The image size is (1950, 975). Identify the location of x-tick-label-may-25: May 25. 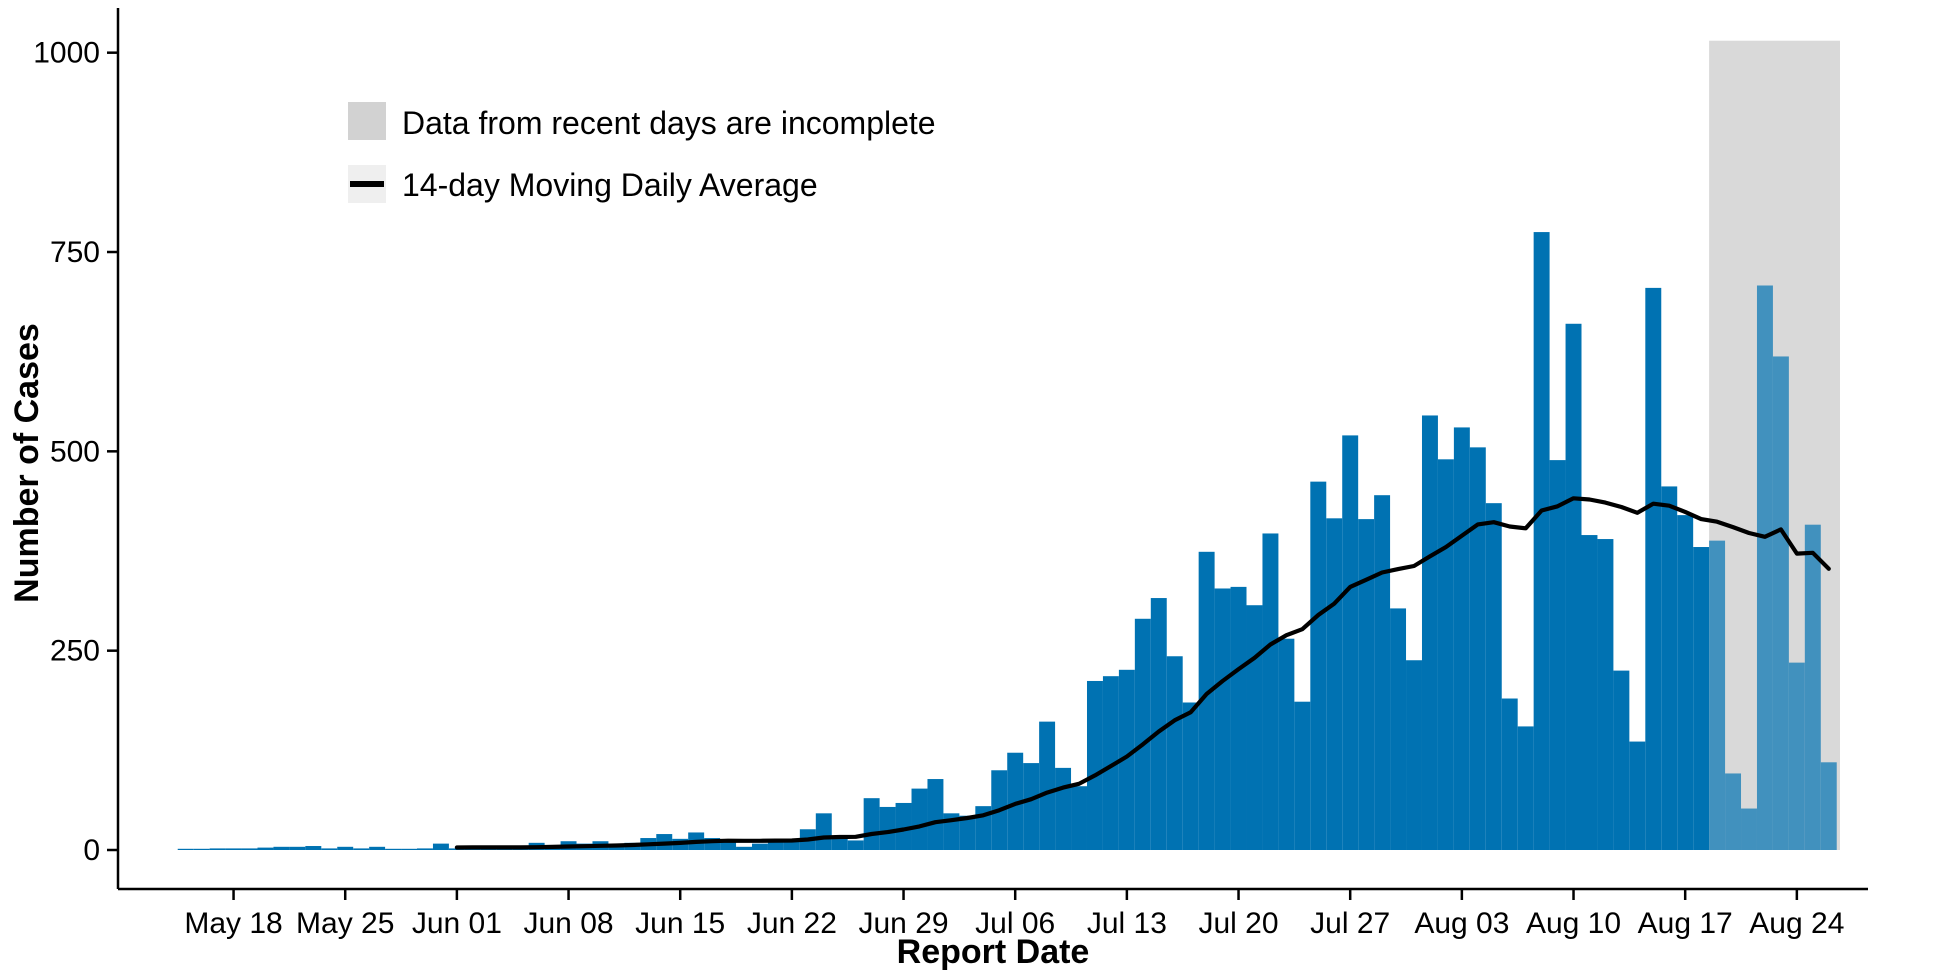
(345, 923).